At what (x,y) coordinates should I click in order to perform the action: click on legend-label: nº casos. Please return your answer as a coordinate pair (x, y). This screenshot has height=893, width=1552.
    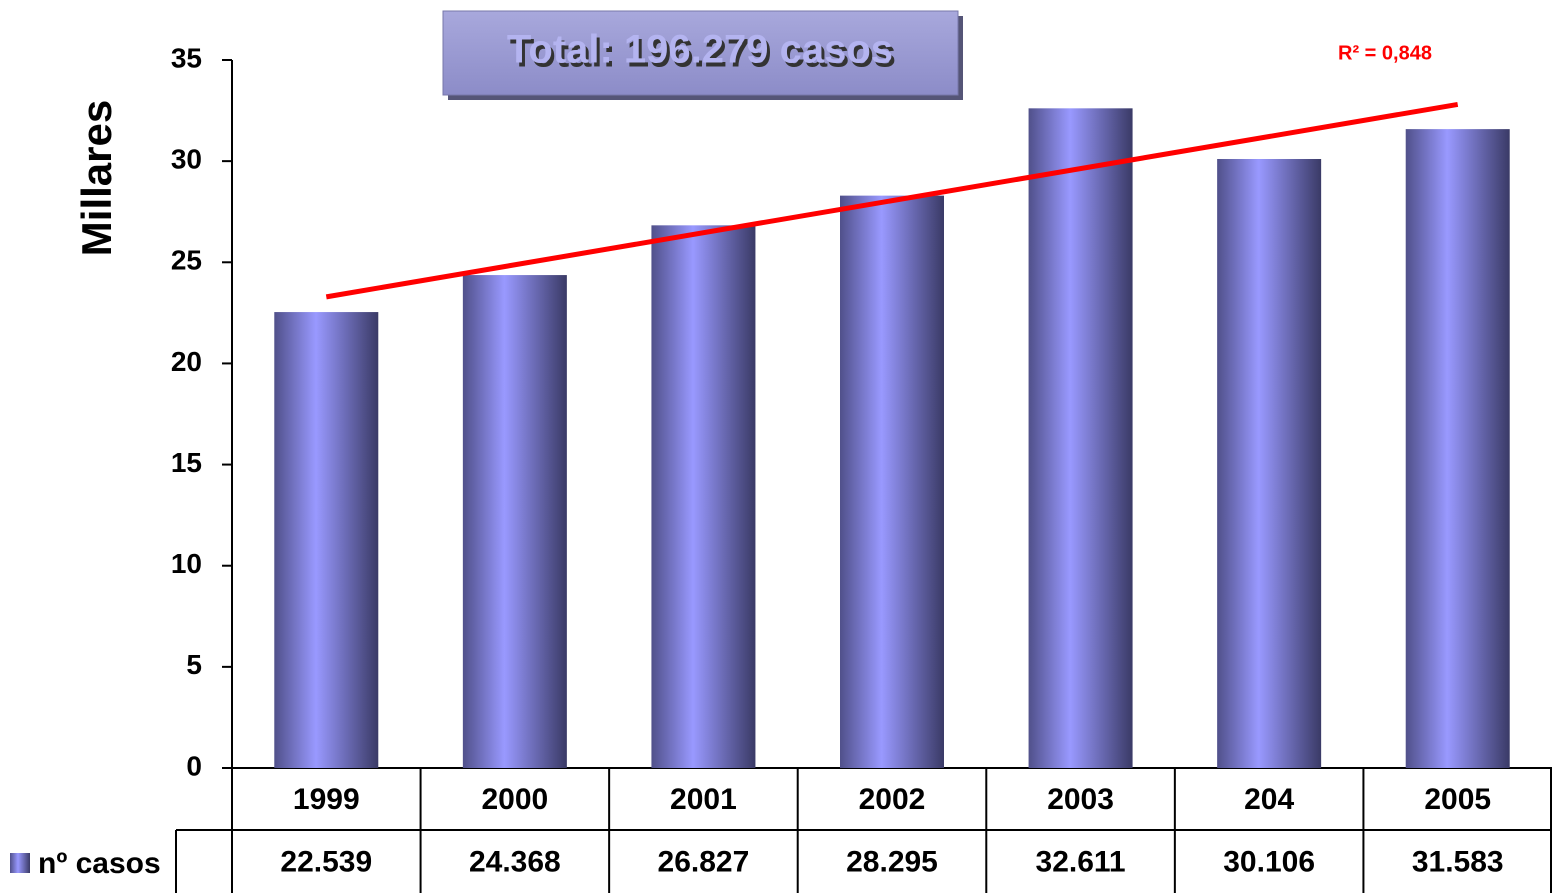
    Looking at the image, I should click on (99, 863).